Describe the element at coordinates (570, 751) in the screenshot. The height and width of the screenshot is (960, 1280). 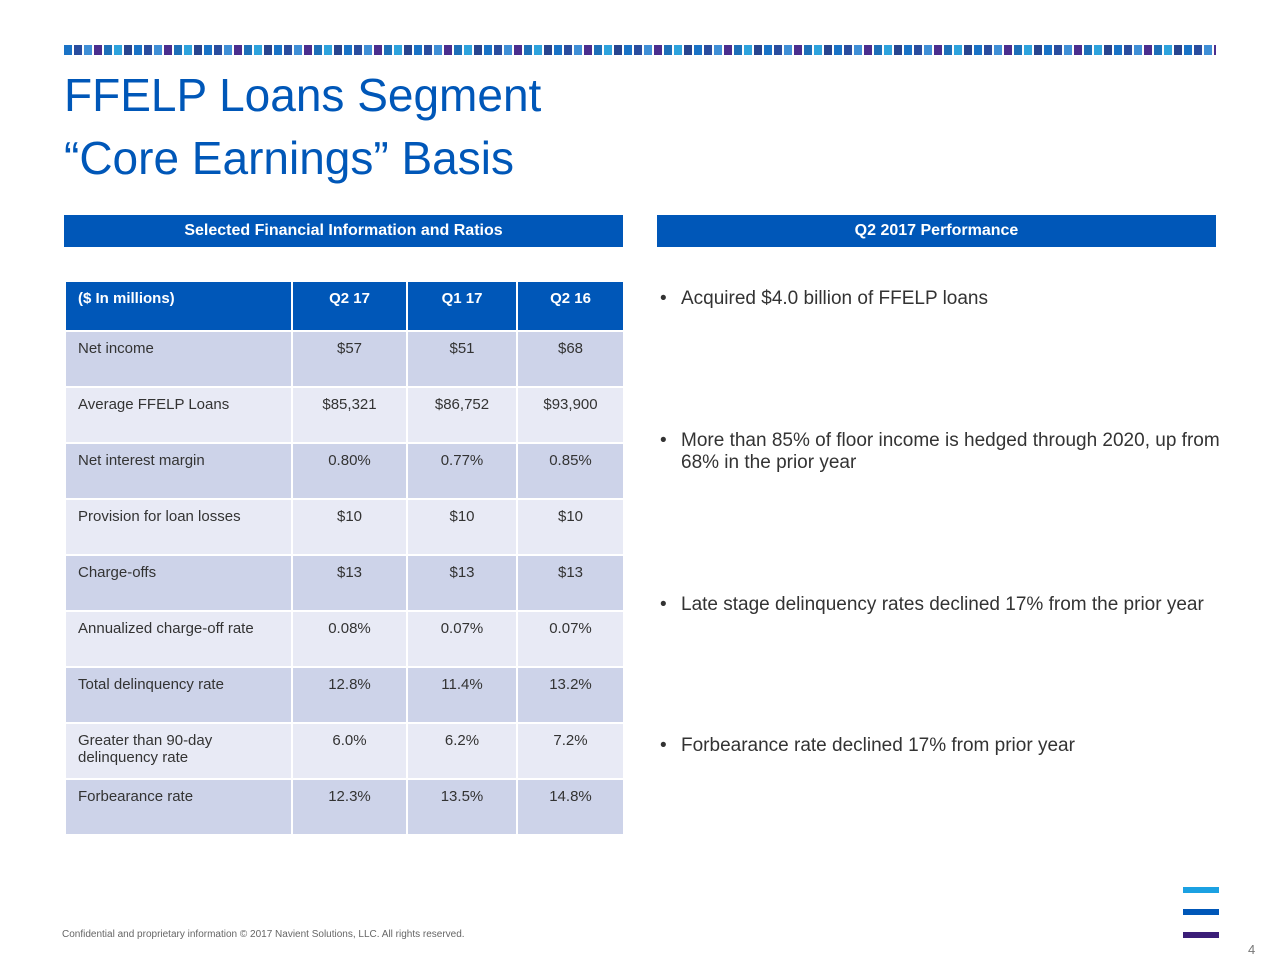
I see `cell-q2-16: 7.2%` at that location.